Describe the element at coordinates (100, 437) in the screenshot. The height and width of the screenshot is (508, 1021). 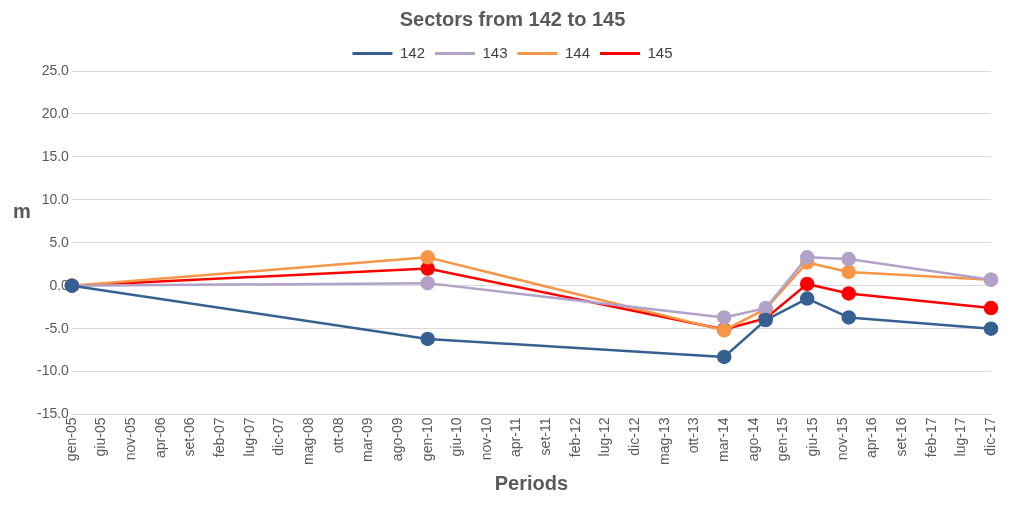
I see `x-tick-label: giu-05` at that location.